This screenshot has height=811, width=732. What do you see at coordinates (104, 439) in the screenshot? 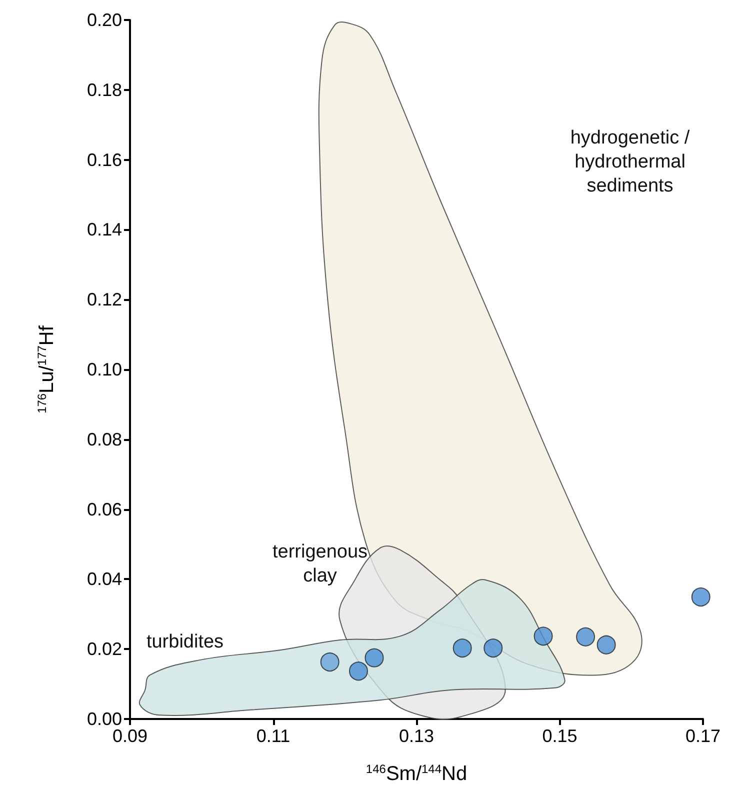
I see `y-tick-label: 0.08` at bounding box center [104, 439].